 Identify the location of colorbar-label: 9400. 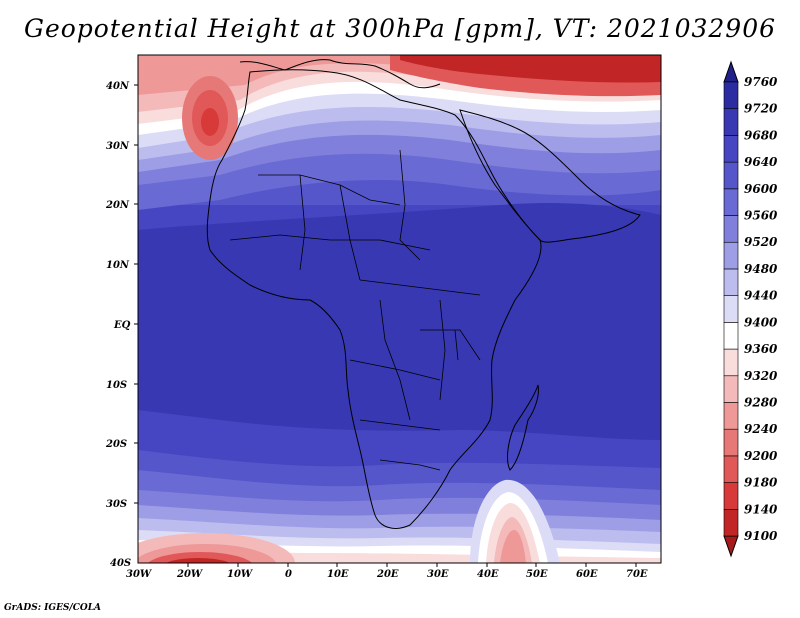
(761, 322).